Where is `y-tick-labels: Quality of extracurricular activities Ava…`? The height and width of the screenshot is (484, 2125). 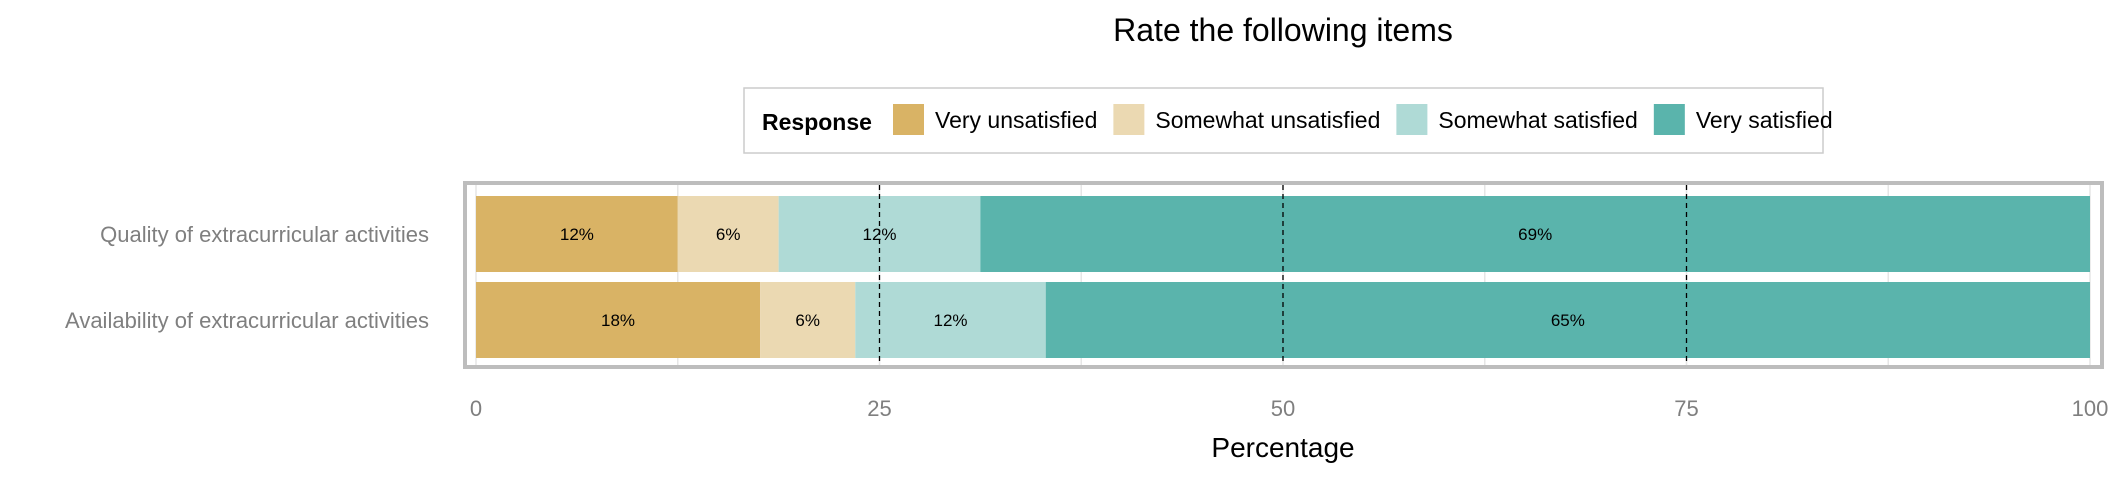 y-tick-labels: Quality of extracurricular activities Ava… is located at coordinates (247, 277).